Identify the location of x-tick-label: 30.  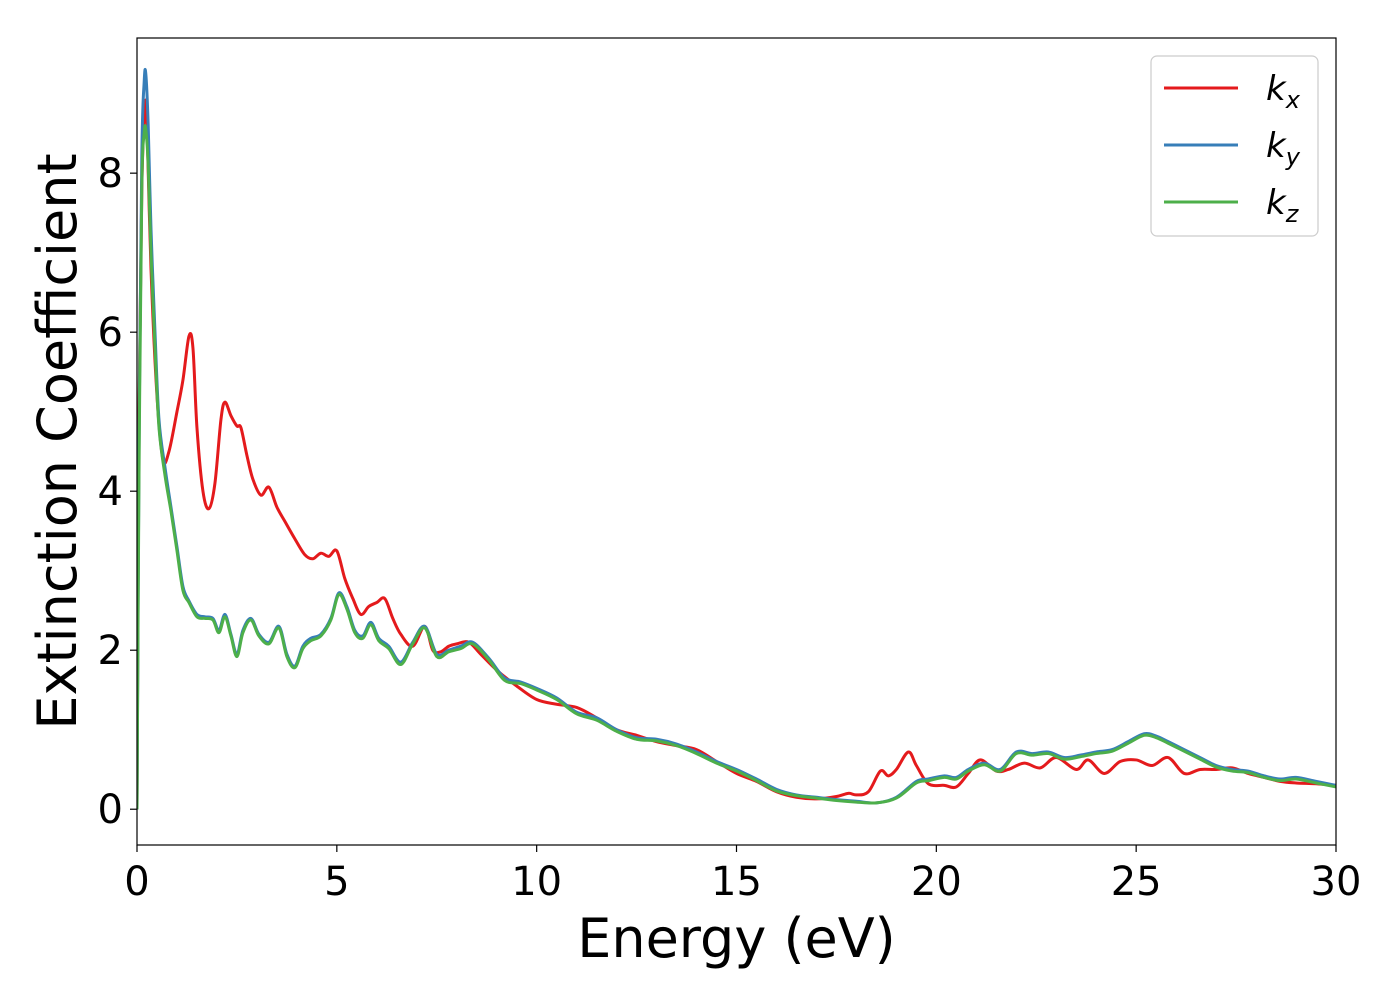
(1336, 882).